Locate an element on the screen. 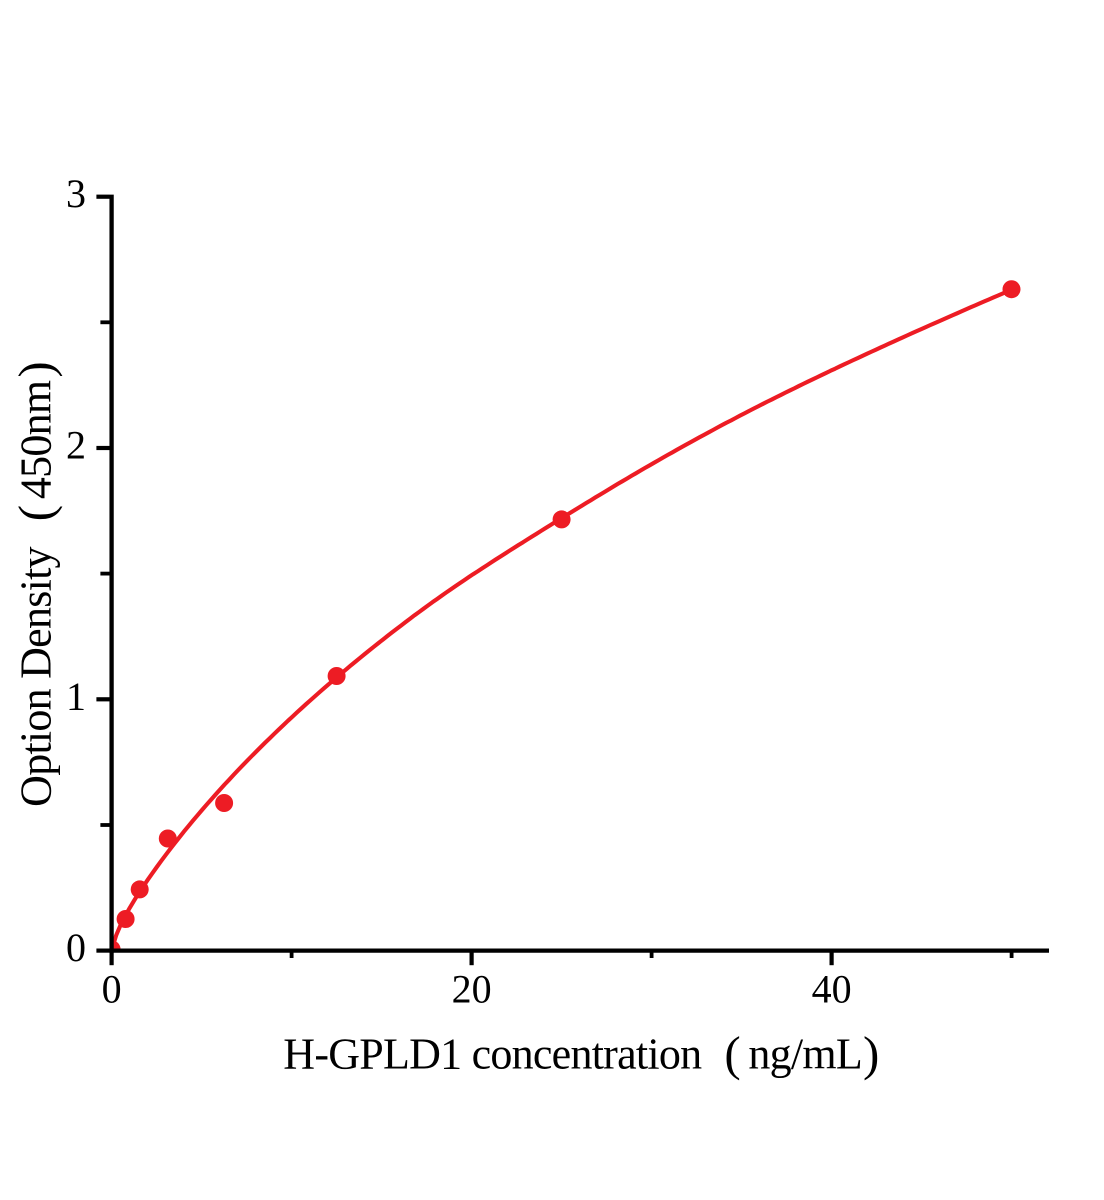  svg-text: H-GPLD1 concentration(ng/mL) is located at coordinates (580, 1053).